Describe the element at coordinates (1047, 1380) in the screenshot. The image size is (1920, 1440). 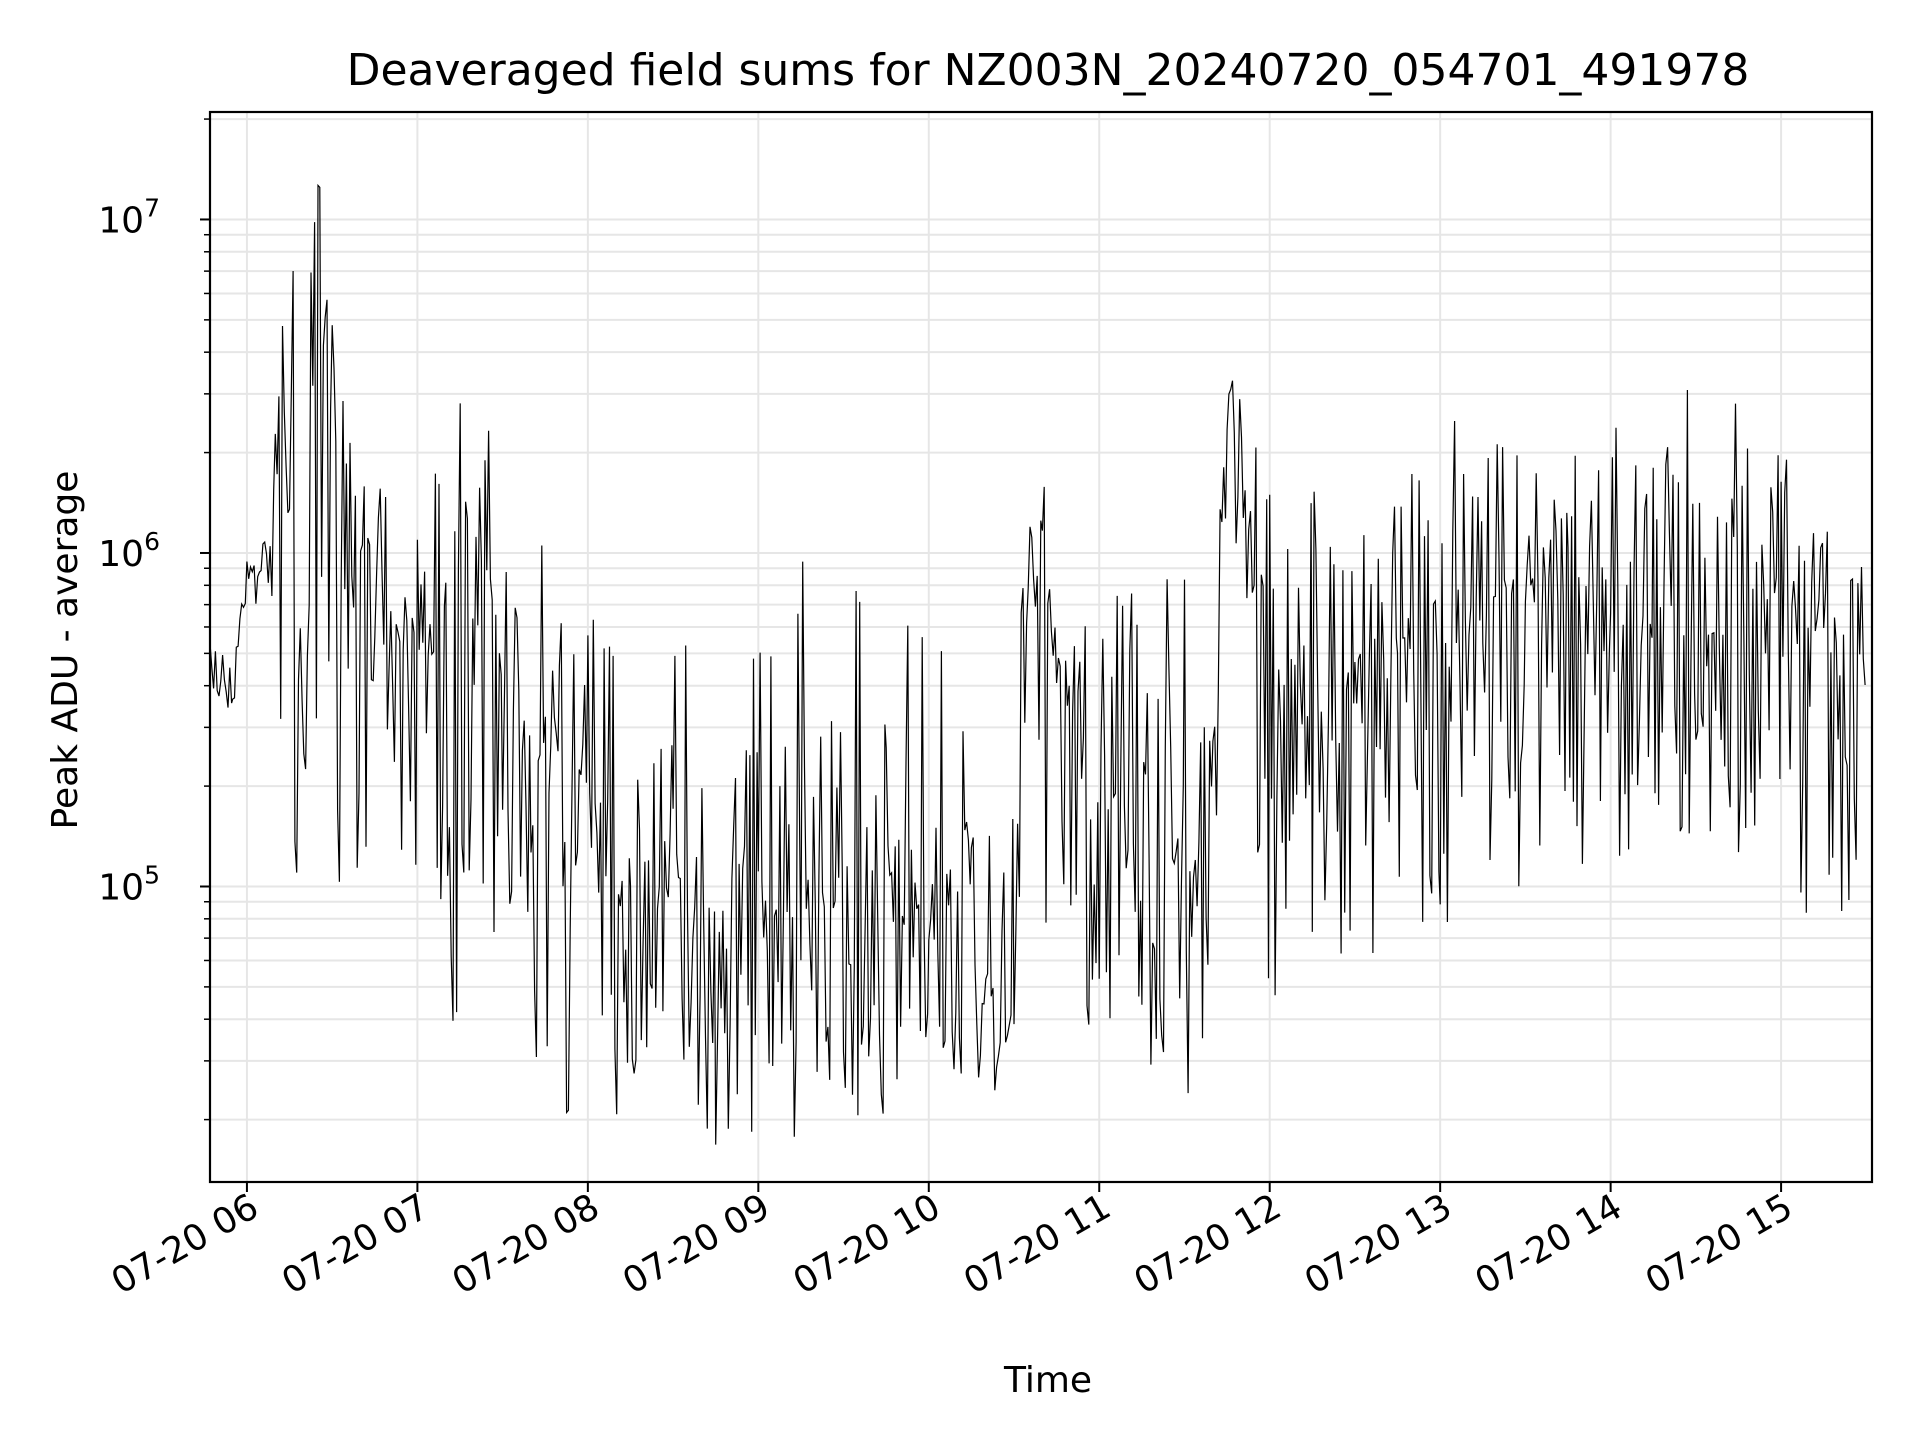
I see `x-axis-label: Time` at that location.